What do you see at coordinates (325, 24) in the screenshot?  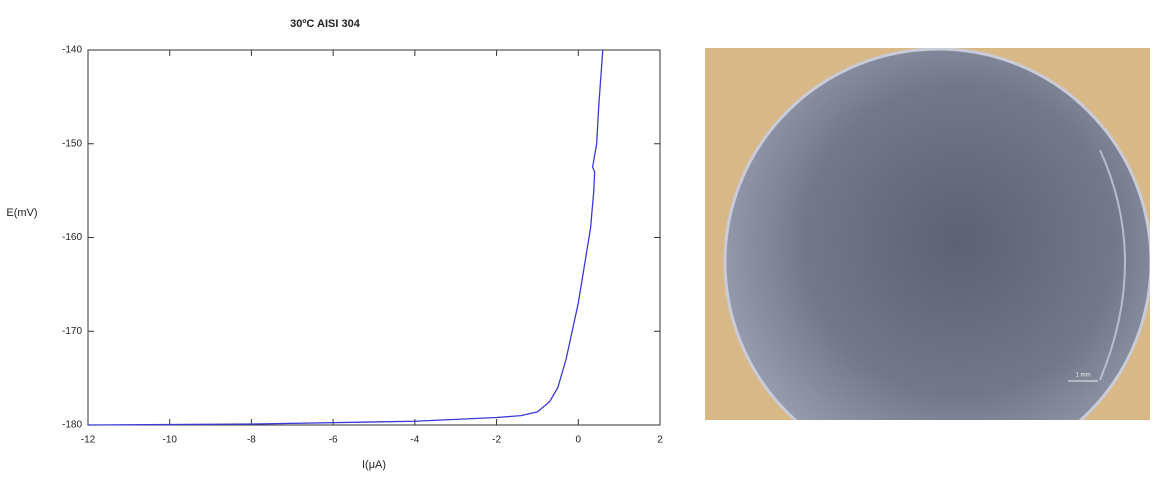 I see `chart-title: 30ºC AISI 304` at bounding box center [325, 24].